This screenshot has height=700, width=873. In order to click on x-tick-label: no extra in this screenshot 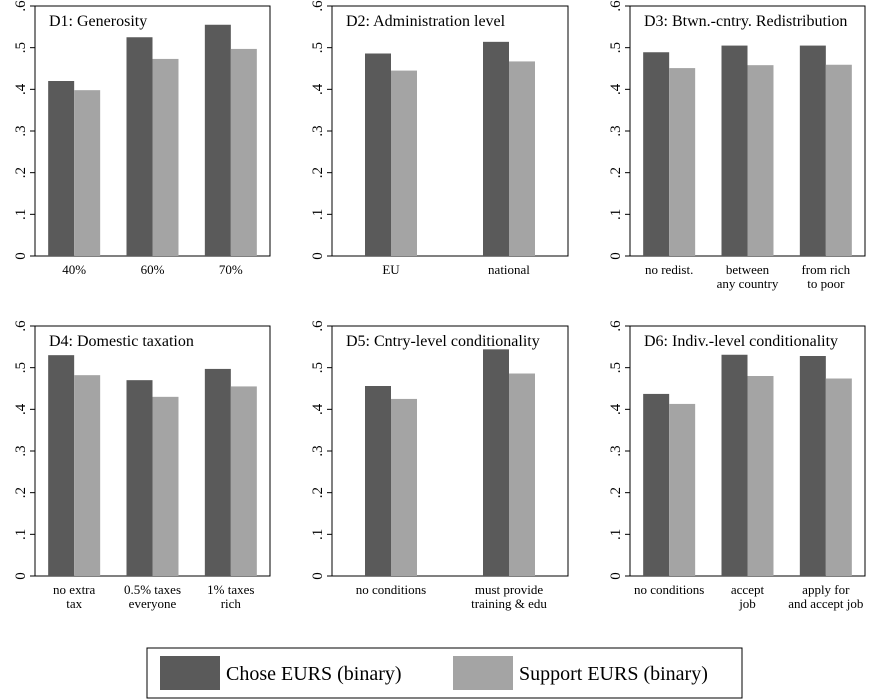, I will do `click(74, 589)`.